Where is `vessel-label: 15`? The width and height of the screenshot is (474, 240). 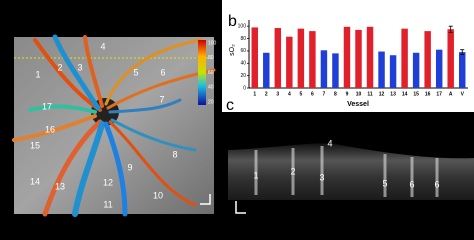 vessel-label: 15 is located at coordinates (35, 145).